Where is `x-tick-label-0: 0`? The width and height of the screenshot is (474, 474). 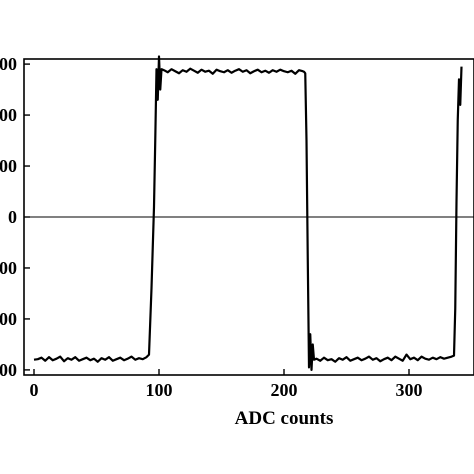
x-tick-label-0: 0 is located at coordinates (34, 390).